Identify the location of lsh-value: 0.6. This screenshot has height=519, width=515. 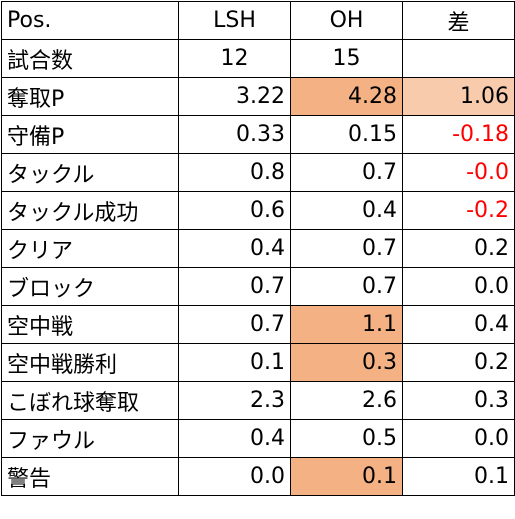
(234, 210).